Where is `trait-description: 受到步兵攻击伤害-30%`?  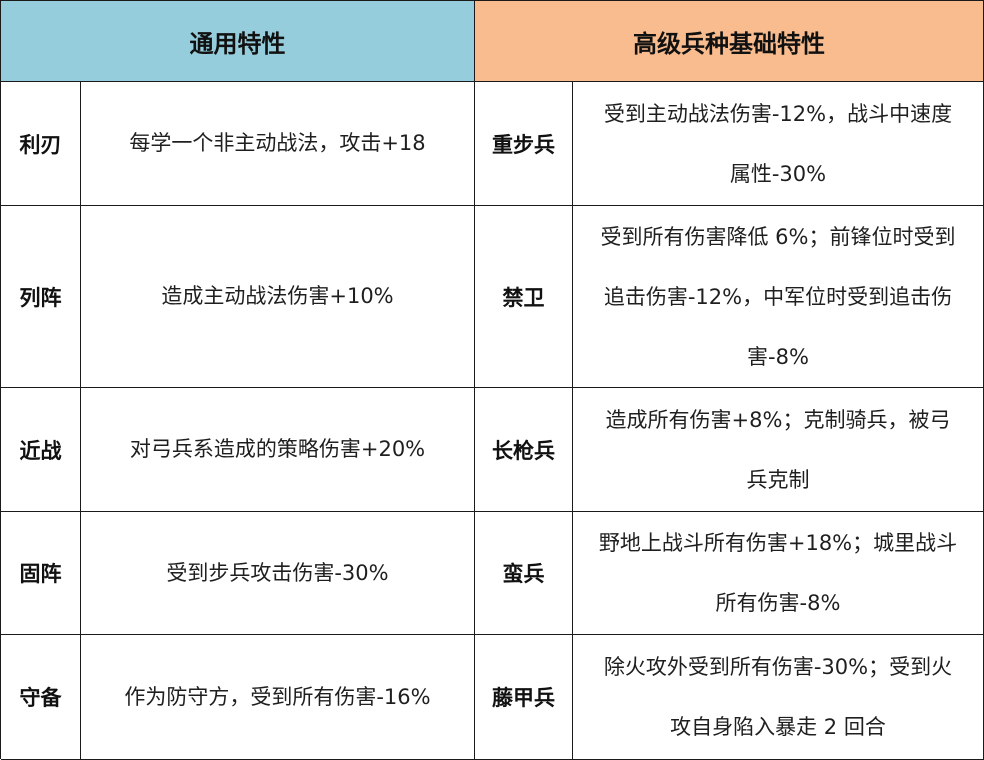
trait-description: 受到步兵攻击伤害-30% is located at coordinates (278, 573).